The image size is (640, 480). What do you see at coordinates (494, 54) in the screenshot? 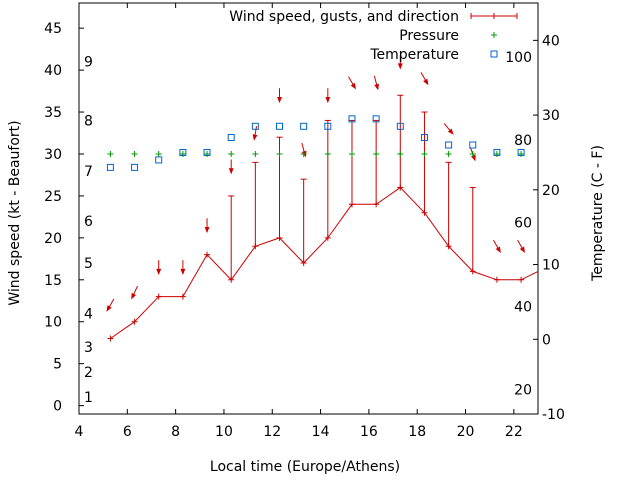
I see `legend-swatch-temperature` at bounding box center [494, 54].